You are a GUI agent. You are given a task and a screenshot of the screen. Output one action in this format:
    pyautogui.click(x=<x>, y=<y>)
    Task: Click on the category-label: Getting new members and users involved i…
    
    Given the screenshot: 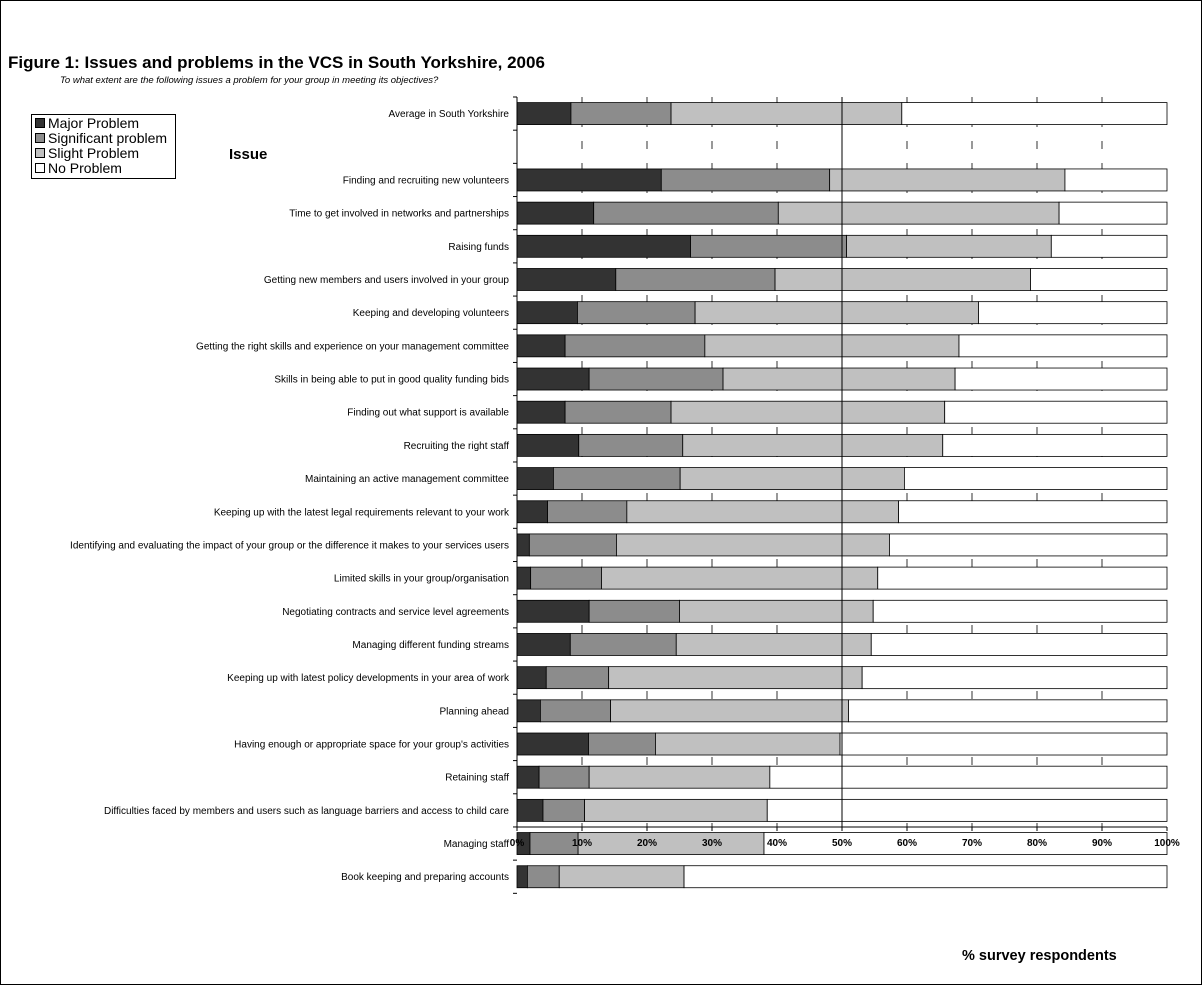 What is the action you would take?
    pyautogui.click(x=387, y=280)
    